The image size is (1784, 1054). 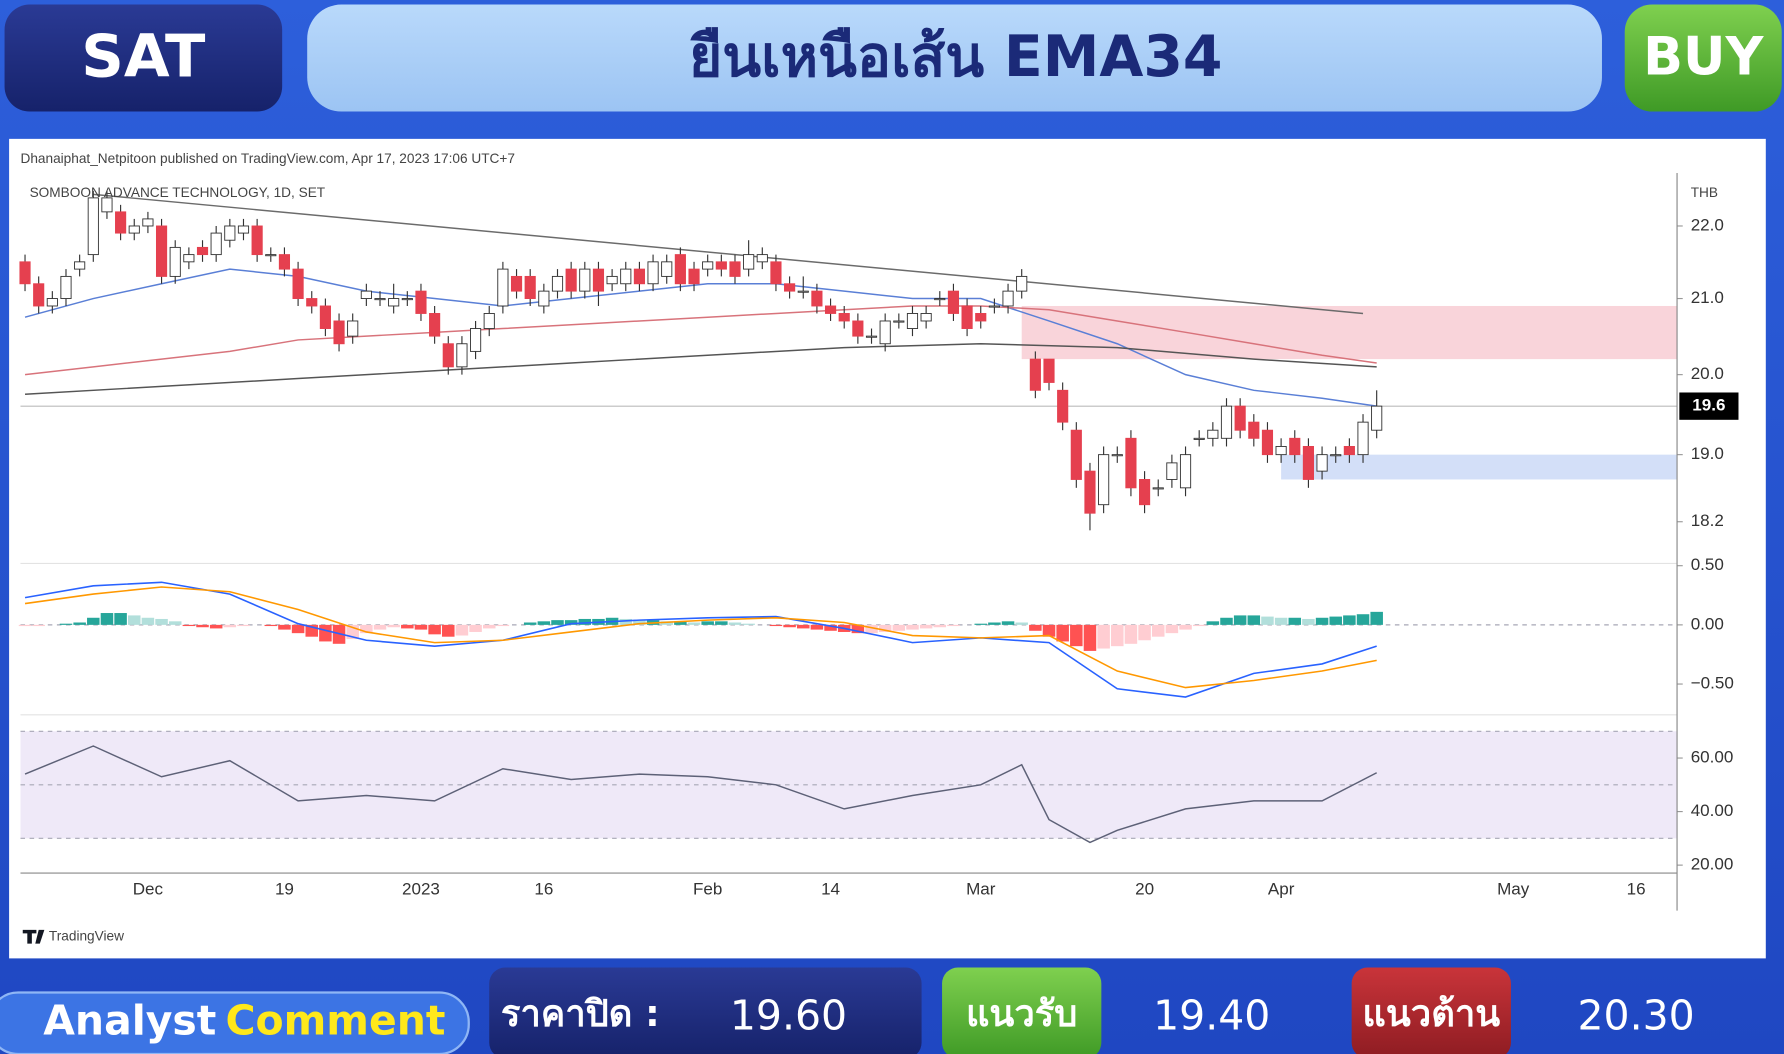 What do you see at coordinates (830, 889) in the screenshot?
I see `x-tick-label: 14` at bounding box center [830, 889].